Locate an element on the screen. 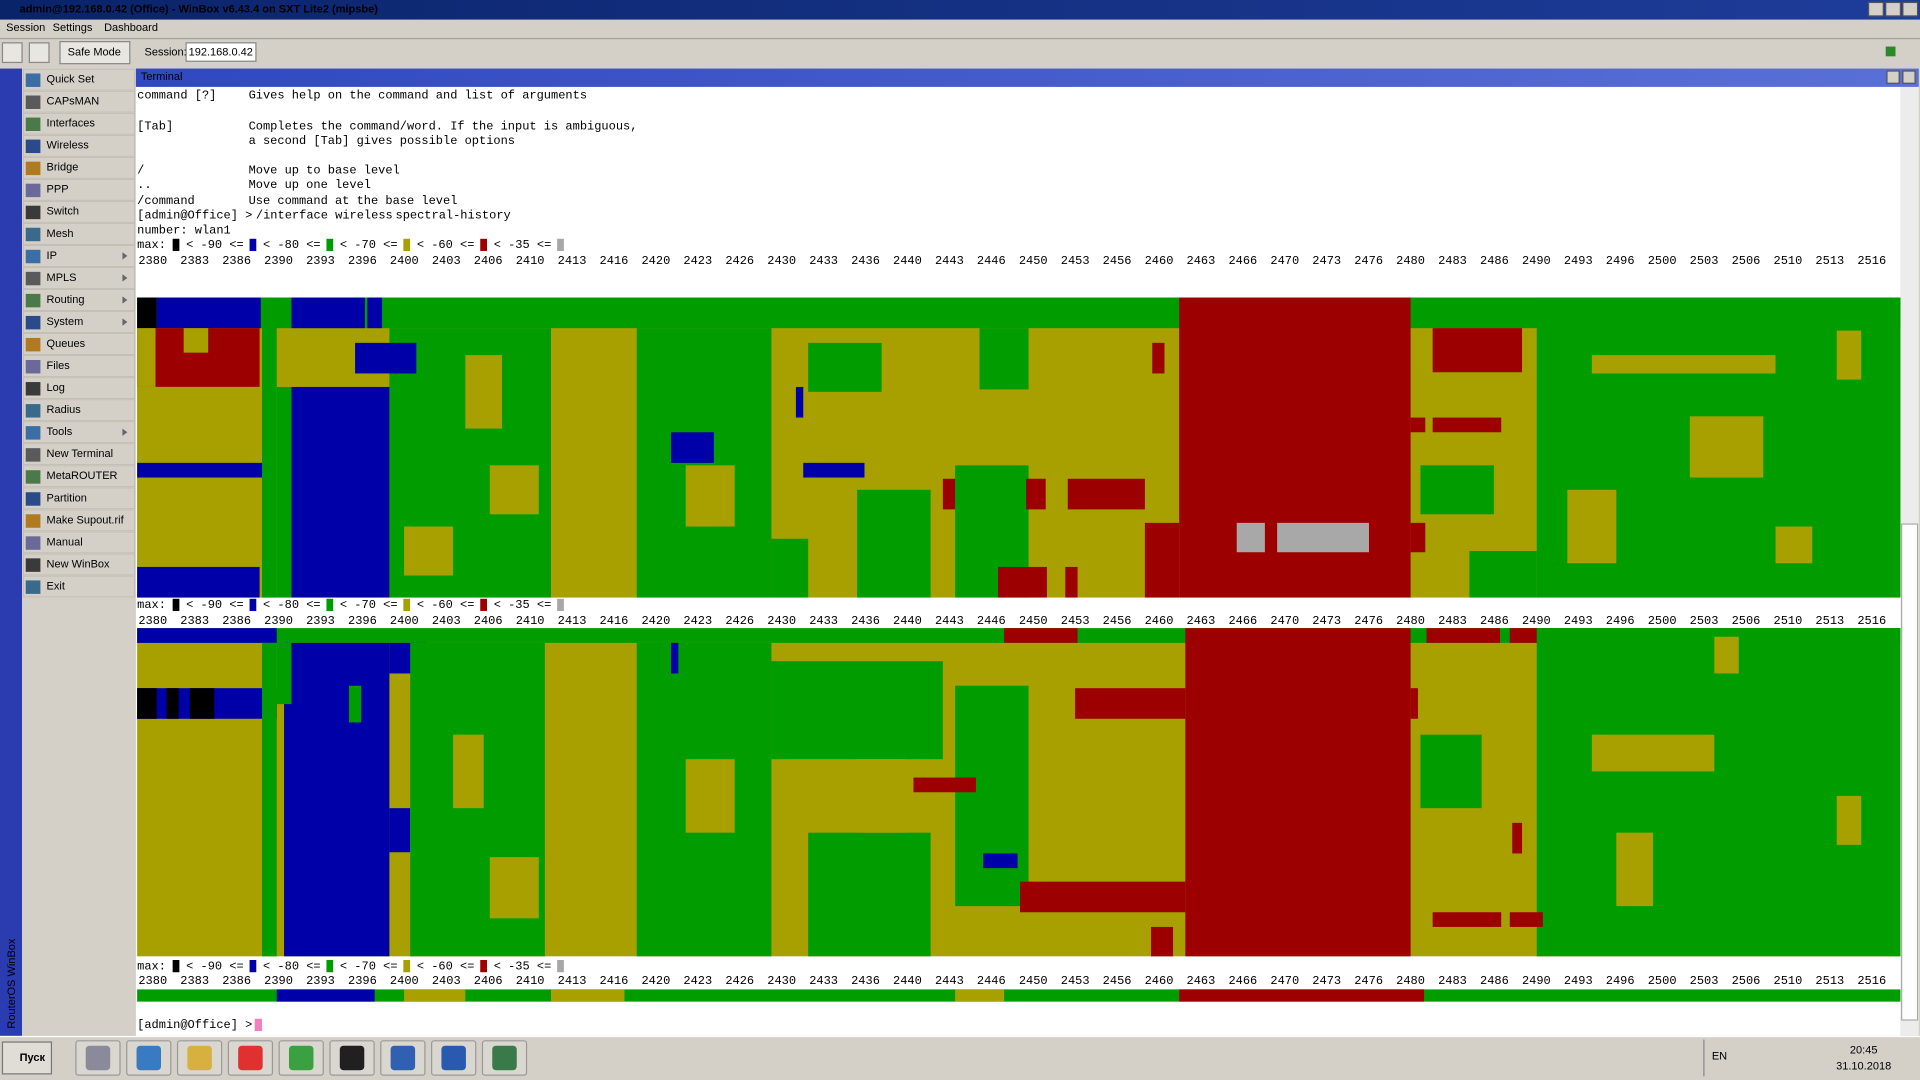 This screenshot has height=1080, width=1920. tray-time: 20:45 is located at coordinates (1864, 1051).